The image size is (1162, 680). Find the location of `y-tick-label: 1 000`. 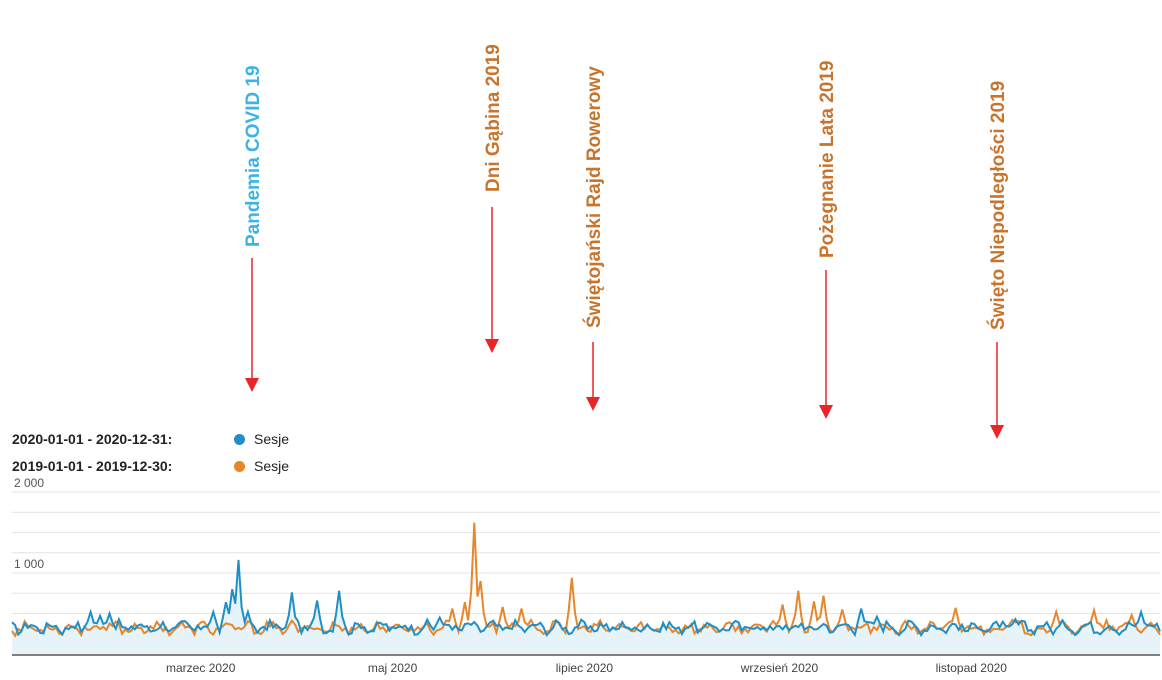

y-tick-label: 1 000 is located at coordinates (29, 564).